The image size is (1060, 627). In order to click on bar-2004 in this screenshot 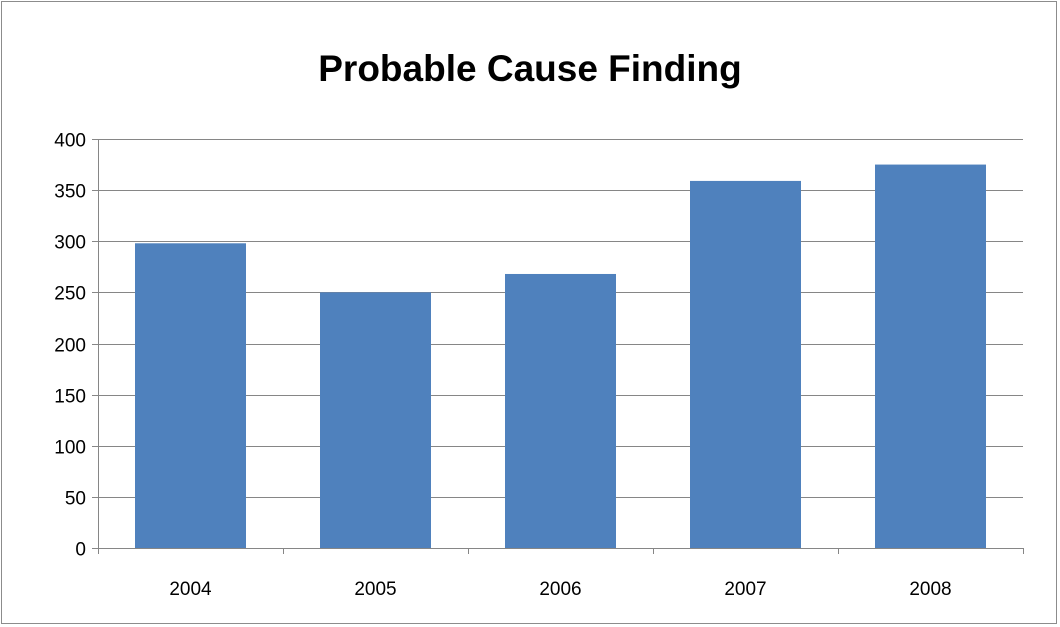, I will do `click(190, 396)`.